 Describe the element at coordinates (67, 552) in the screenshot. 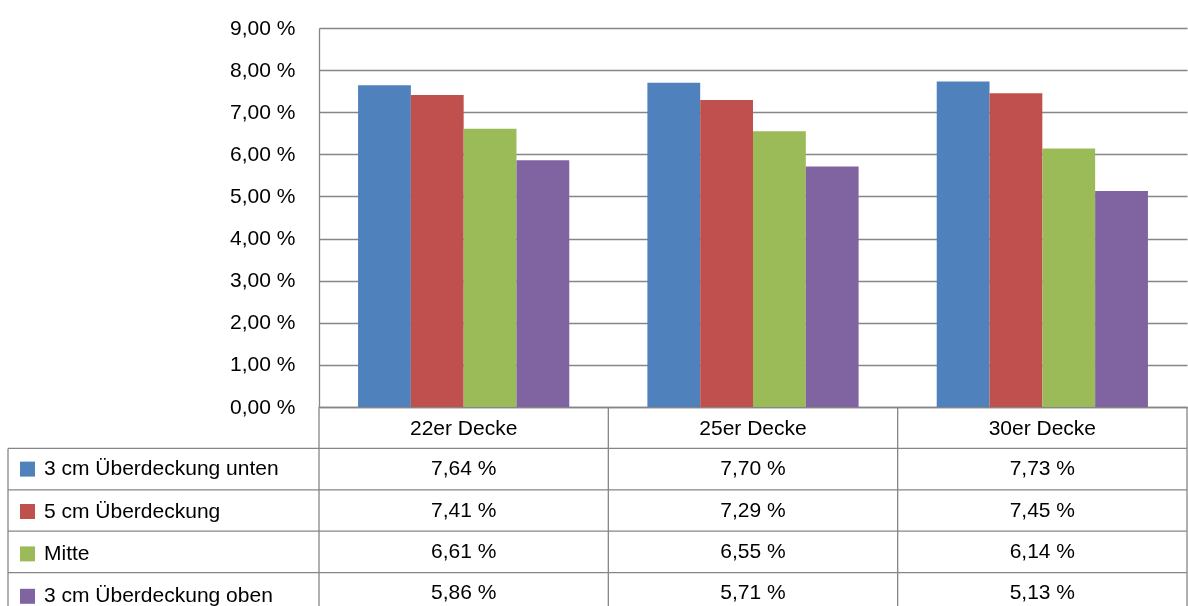

I see `legend-label: Mitte` at that location.